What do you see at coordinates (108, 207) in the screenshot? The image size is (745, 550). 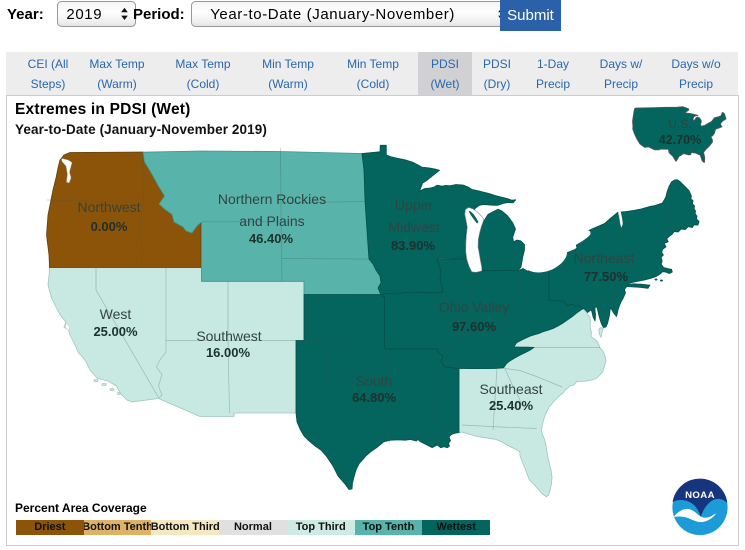 I see `svg-text: Northwest` at bounding box center [108, 207].